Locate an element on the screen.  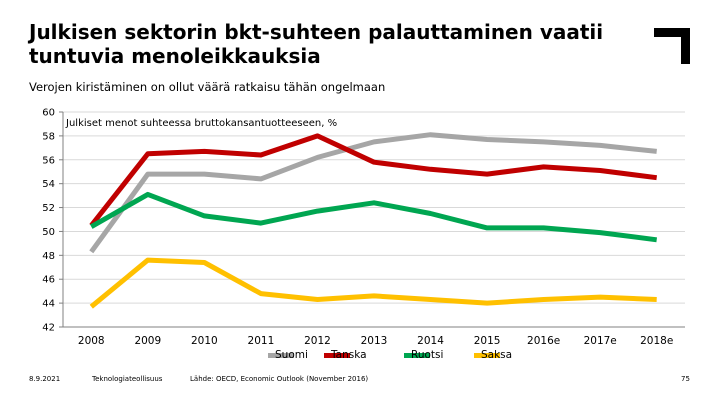
legend-swatch-saksa is located at coordinates (487, 355).